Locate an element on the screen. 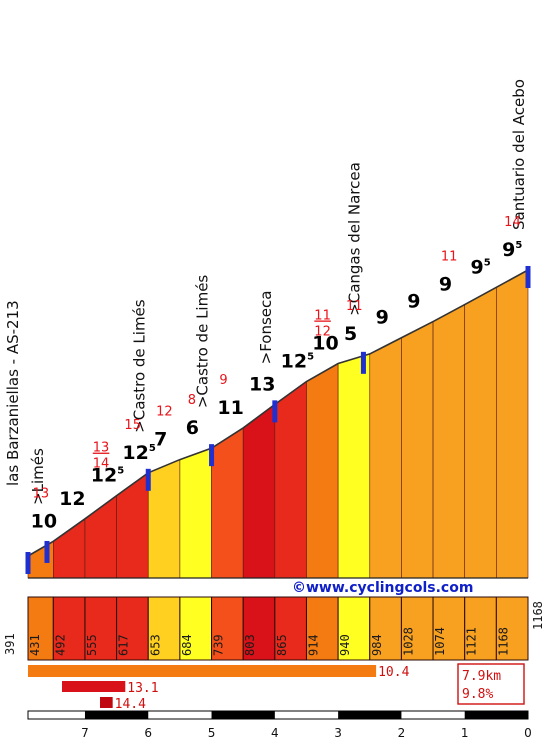 The image size is (551, 750). km-tick-label: 0 is located at coordinates (528, 733).